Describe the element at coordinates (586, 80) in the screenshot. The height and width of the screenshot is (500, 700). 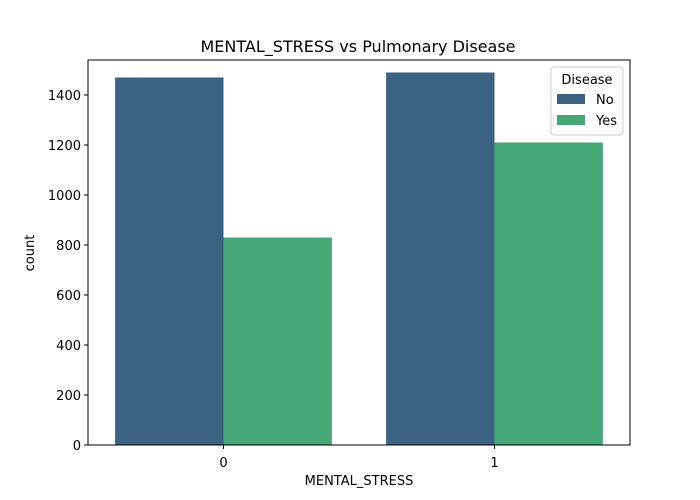
I see `legend-title: Disease` at that location.